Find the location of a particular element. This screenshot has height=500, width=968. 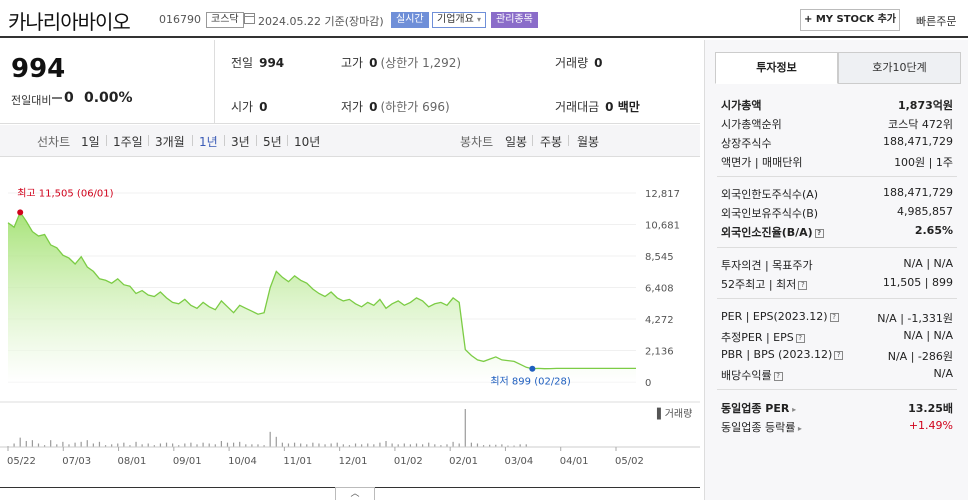

x-tick-label: 05/02 is located at coordinates (629, 461).